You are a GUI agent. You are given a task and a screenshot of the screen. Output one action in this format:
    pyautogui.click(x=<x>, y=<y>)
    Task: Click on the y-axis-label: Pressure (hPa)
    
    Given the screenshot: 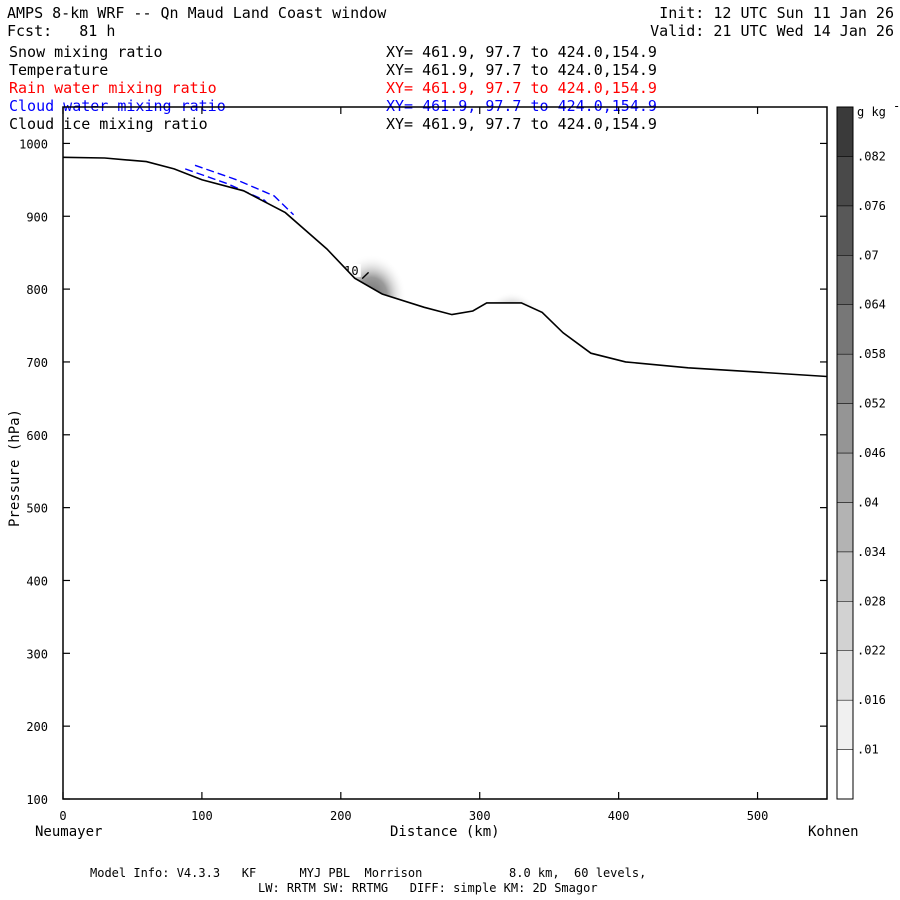 What is the action you would take?
    pyautogui.click(x=15, y=468)
    